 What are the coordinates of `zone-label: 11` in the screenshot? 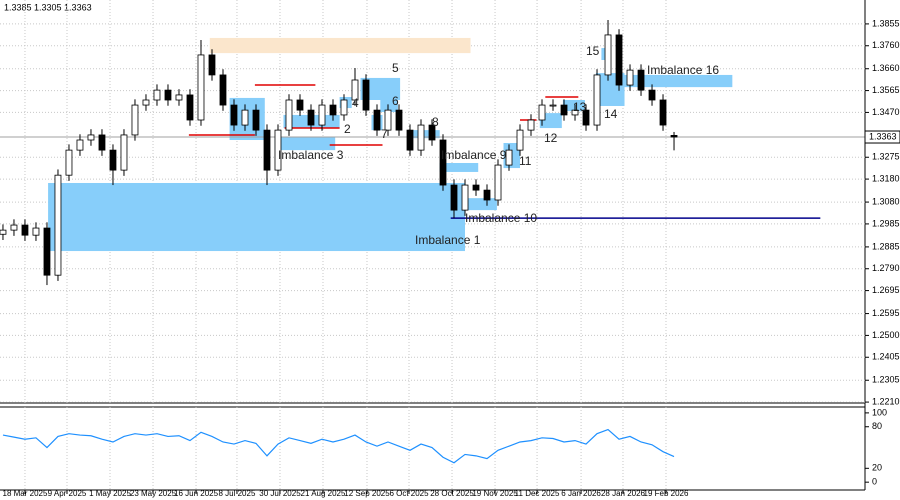 It's located at (525, 161).